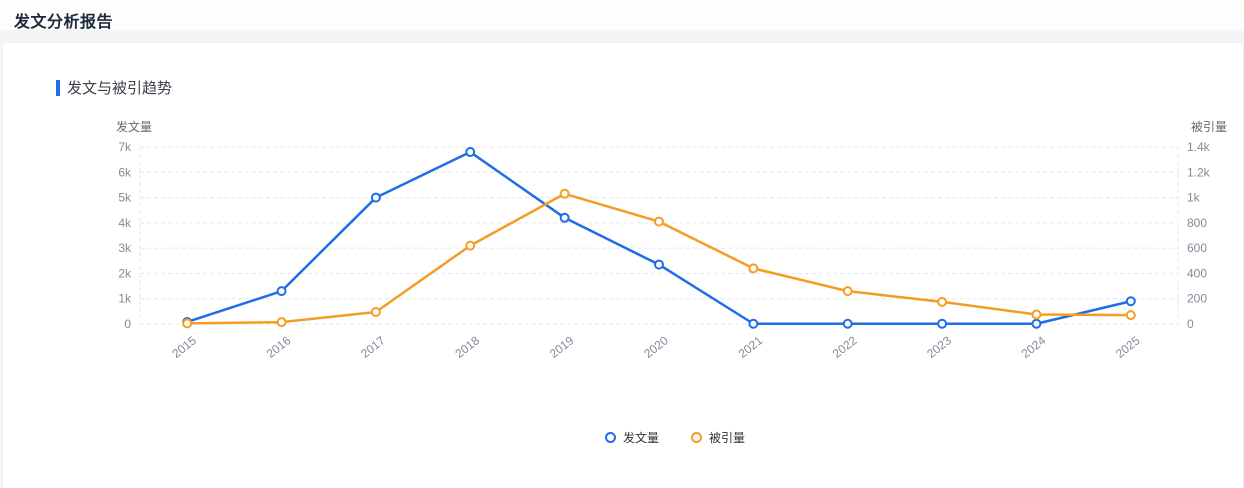 Image resolution: width=1244 pixels, height=488 pixels. I want to click on y-axis-left-tick-label: 5k, so click(125, 198).